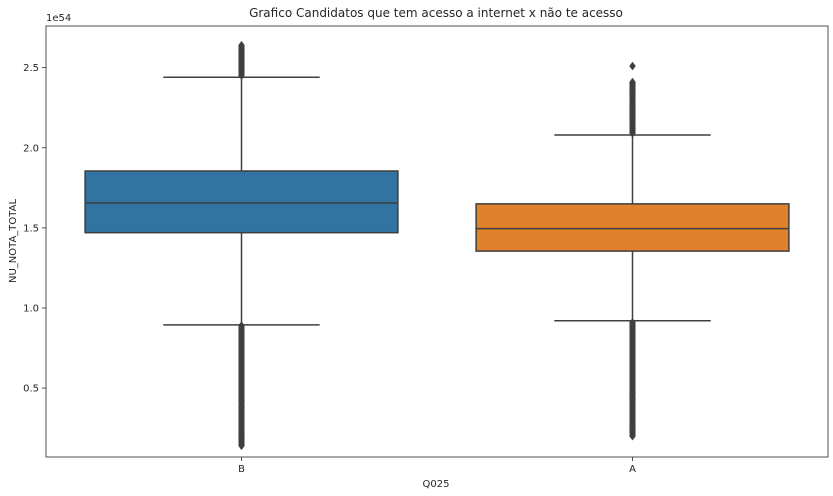  Describe the element at coordinates (31, 148) in the screenshot. I see `y-tick-label: 2.0` at that location.